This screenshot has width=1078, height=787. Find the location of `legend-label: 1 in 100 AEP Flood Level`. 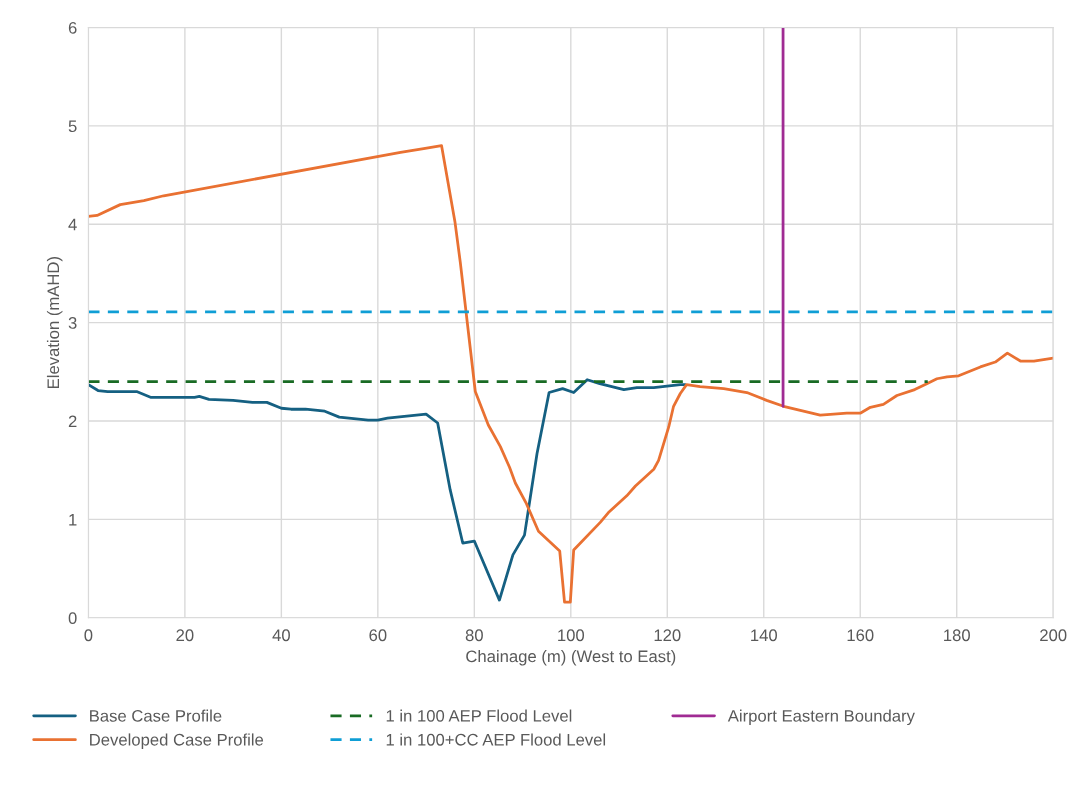

legend-label: 1 in 100 AEP Flood Level is located at coordinates (479, 715).